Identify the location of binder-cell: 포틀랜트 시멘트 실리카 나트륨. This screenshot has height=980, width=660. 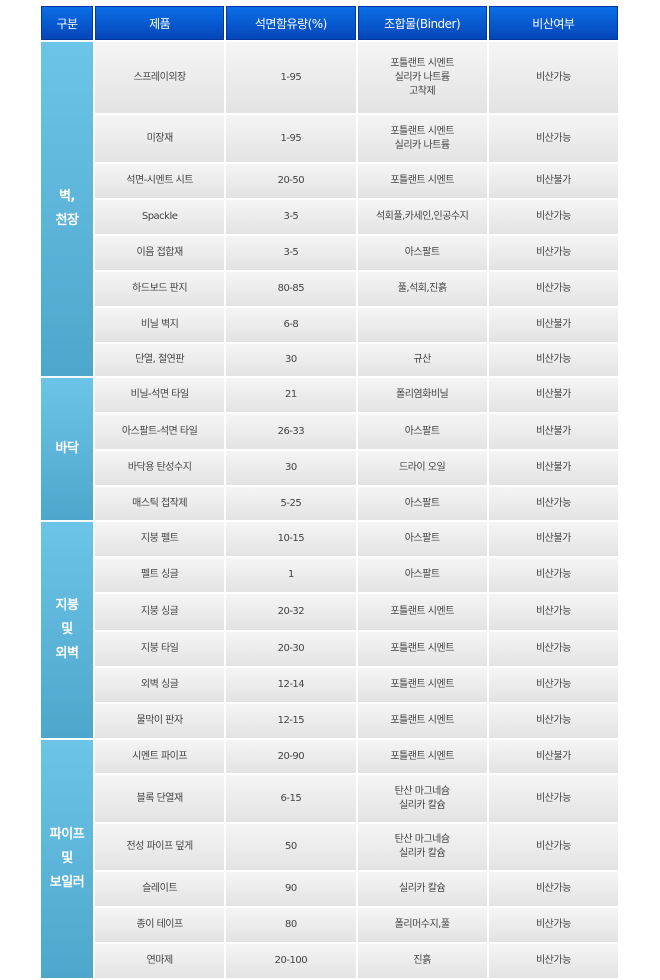
(422, 138).